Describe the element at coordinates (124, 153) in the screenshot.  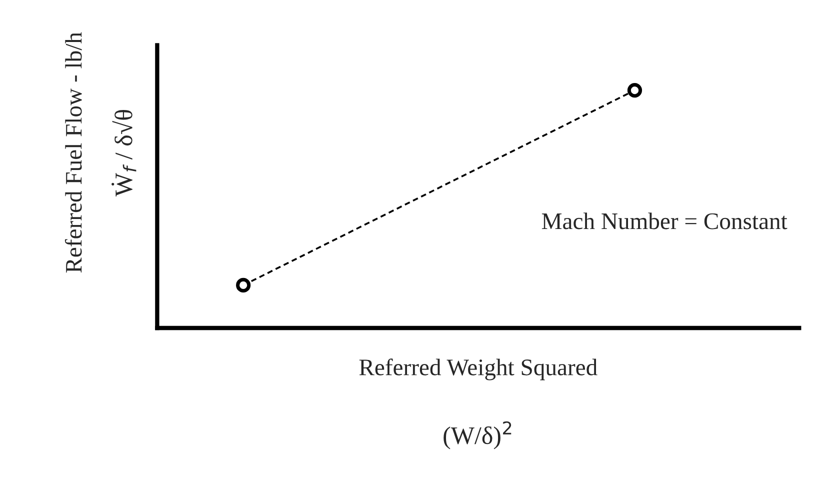
I see `text: Ẇ$_{f}$ / δ√θ` at that location.